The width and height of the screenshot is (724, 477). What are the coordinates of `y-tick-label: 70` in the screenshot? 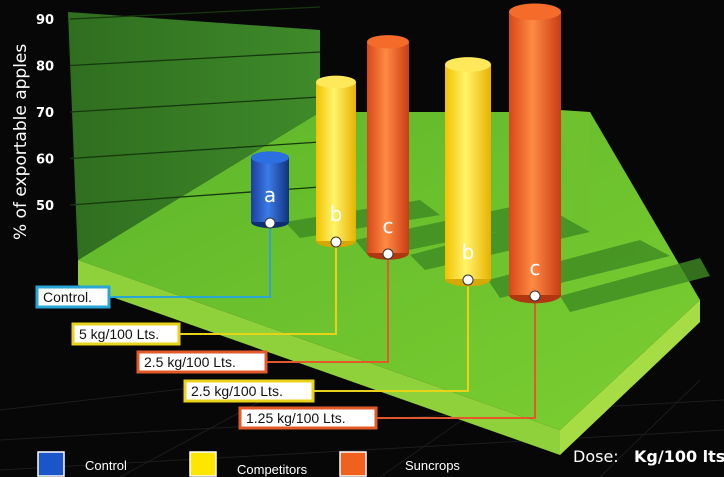 It's located at (45, 113).